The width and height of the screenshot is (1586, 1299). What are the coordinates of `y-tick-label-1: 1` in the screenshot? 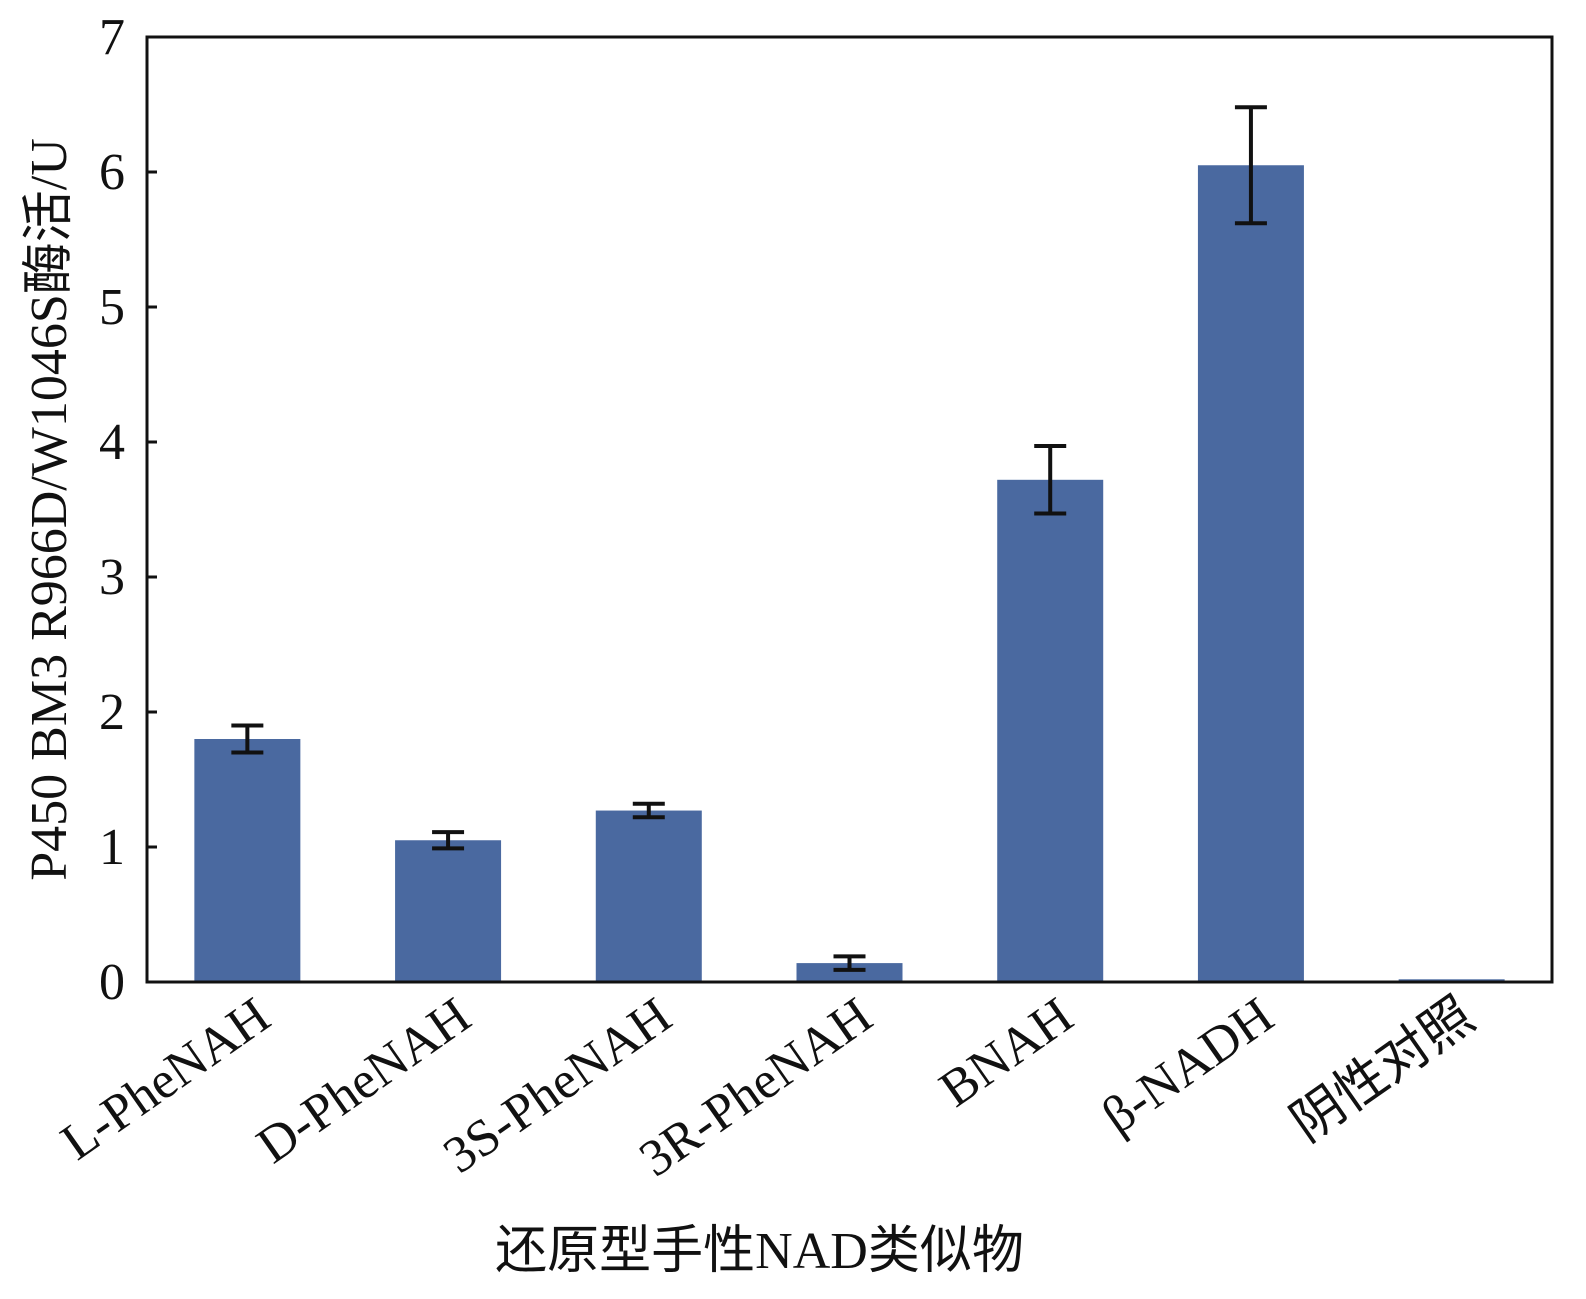 It's located at (112, 847).